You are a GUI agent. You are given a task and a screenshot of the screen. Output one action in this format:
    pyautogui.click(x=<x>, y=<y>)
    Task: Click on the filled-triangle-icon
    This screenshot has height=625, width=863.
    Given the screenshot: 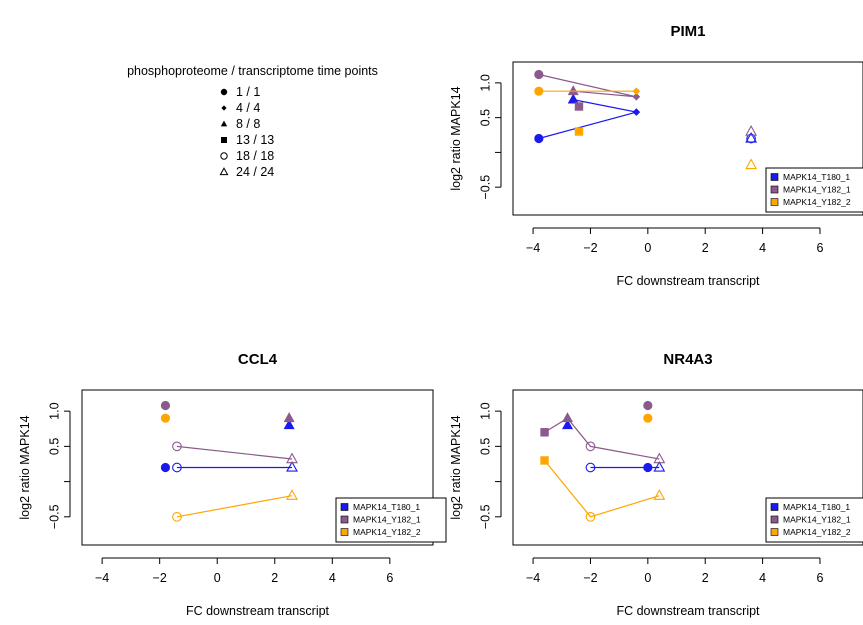 What is the action you would take?
    pyautogui.click(x=224, y=123)
    